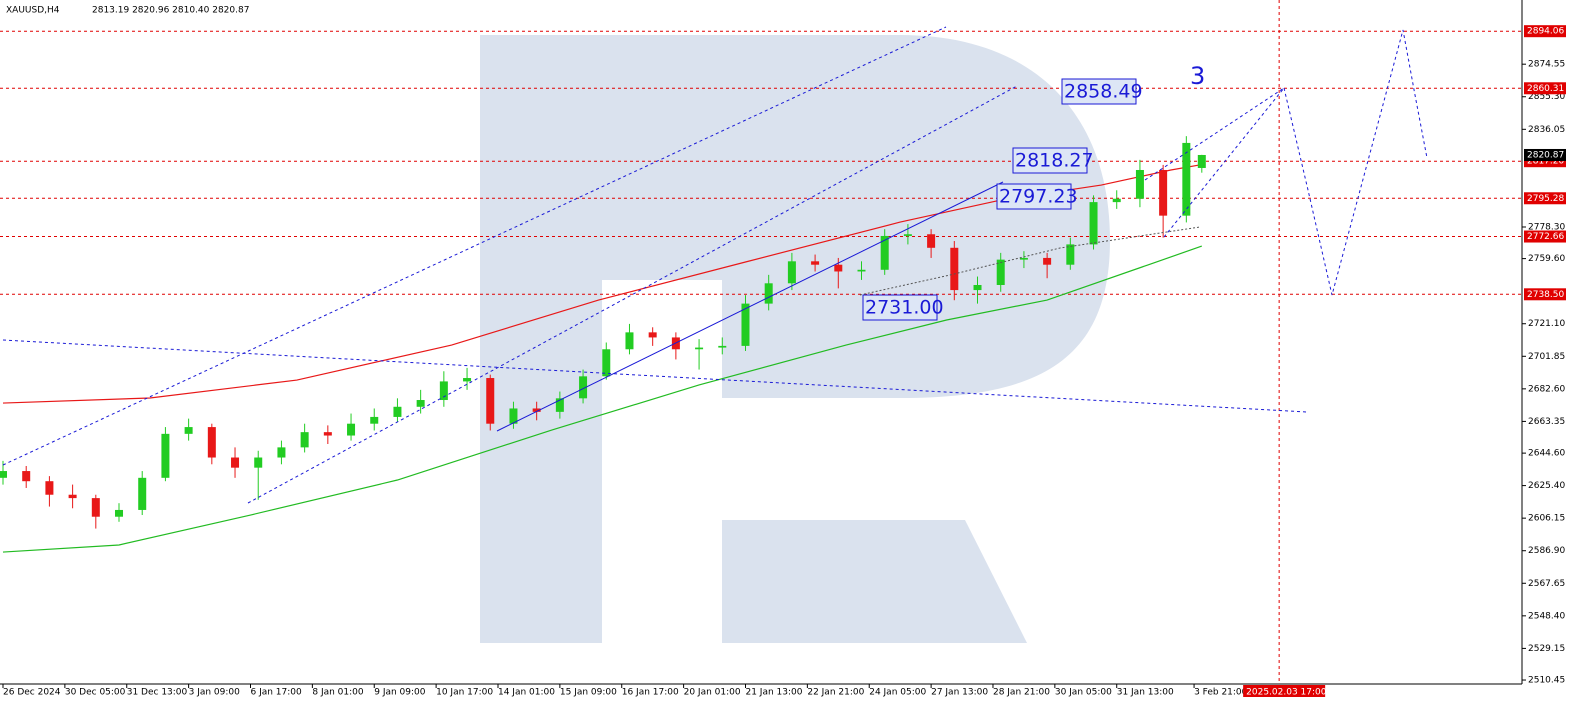 This screenshot has height=720, width=1596. What do you see at coordinates (959, 693) in the screenshot?
I see `x-tick-label: 27 Jan 13:00` at bounding box center [959, 693].